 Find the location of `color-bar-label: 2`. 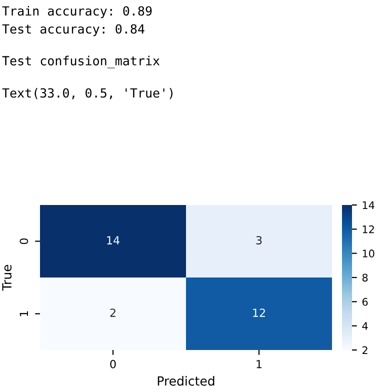

color-bar-label: 2 is located at coordinates (365, 350).